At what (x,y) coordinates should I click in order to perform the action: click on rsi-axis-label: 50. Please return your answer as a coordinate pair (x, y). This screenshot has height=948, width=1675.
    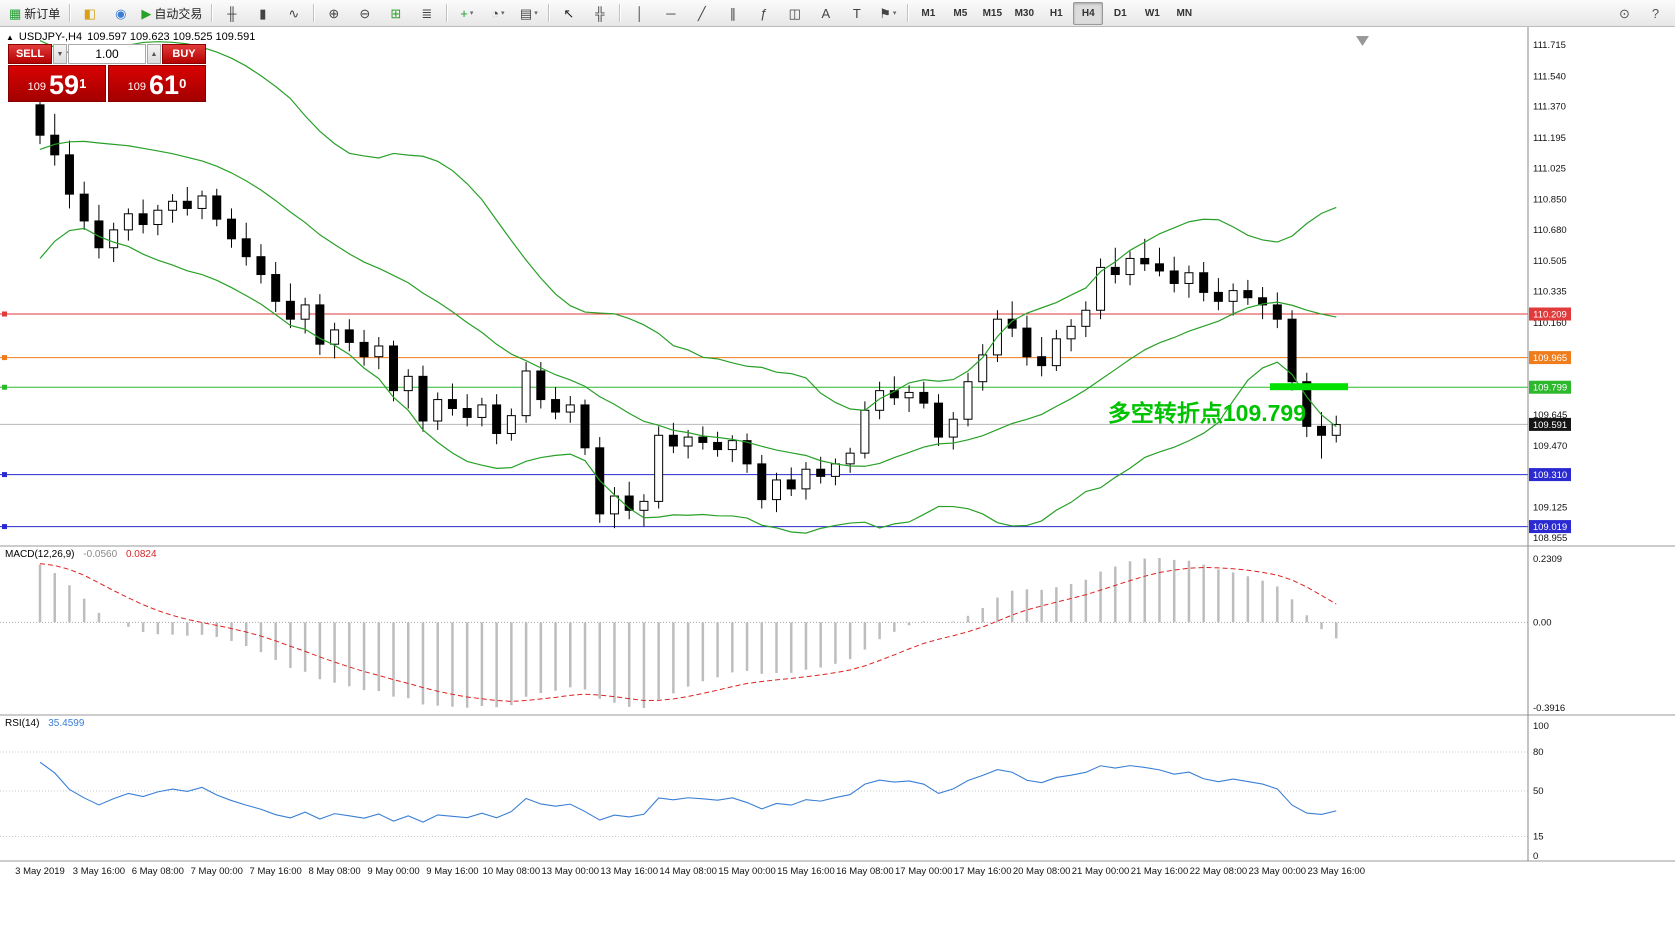
    Looking at the image, I should click on (1538, 791).